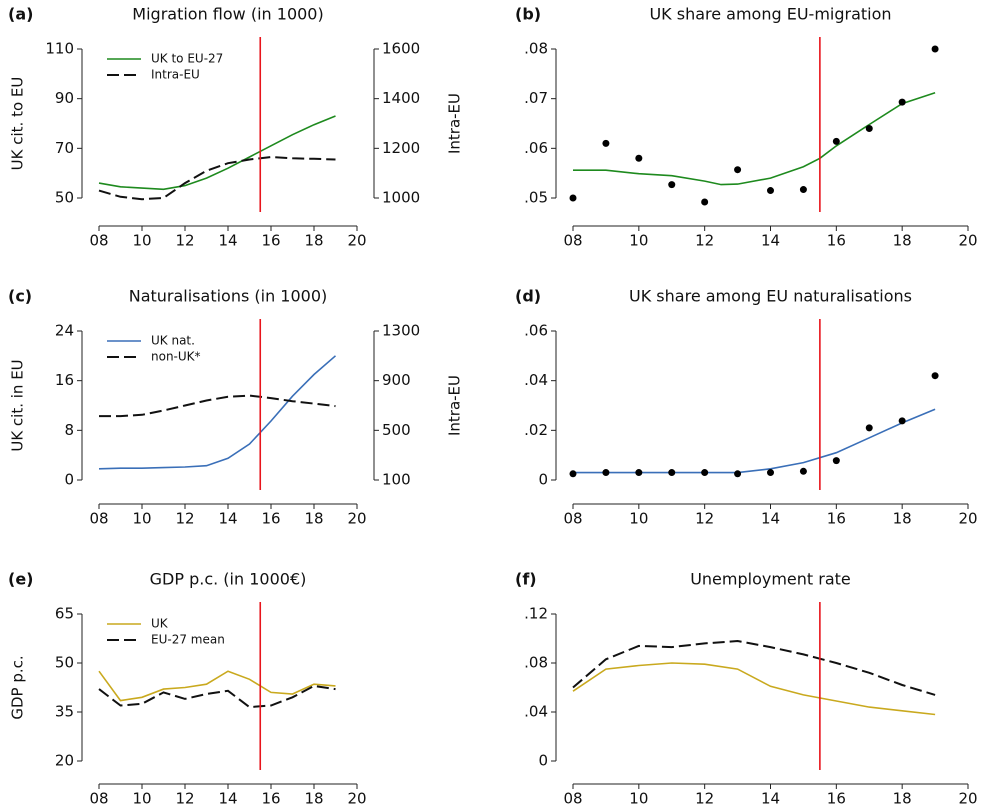 Image resolution: width=987 pixels, height=811 pixels. I want to click on y-tick-label: 35, so click(64, 712).